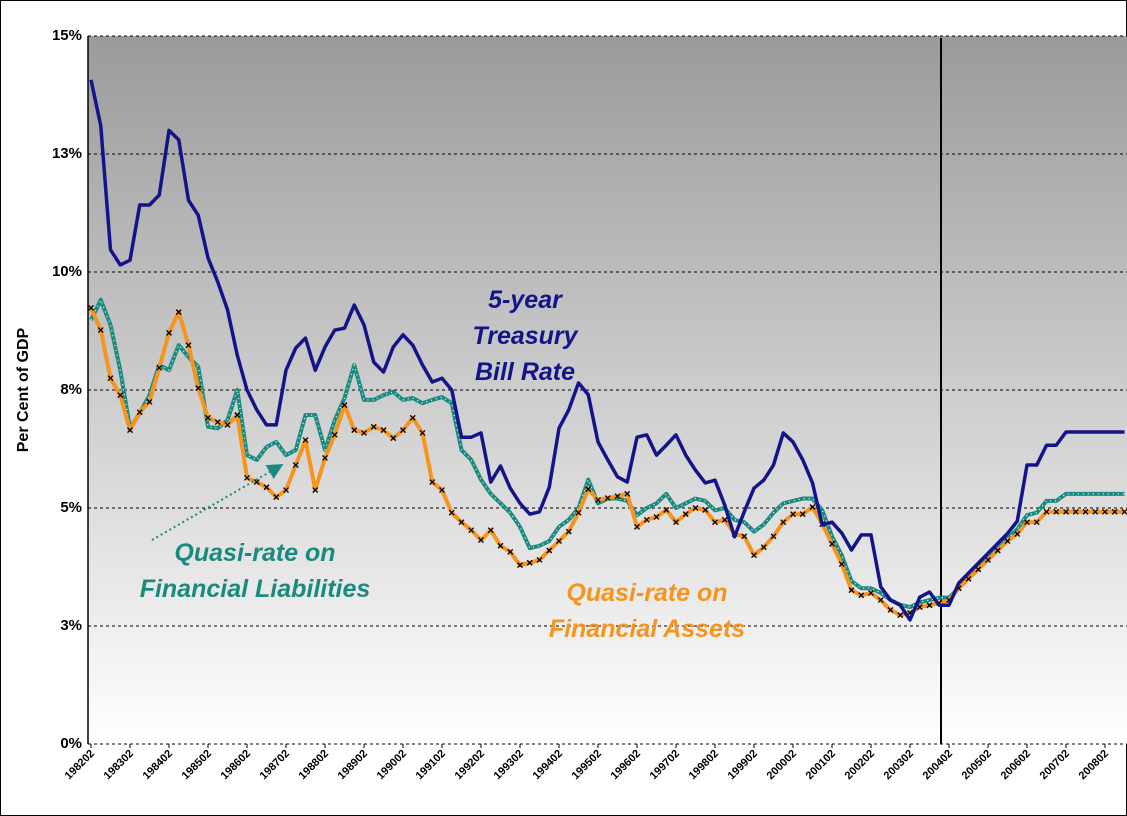  I want to click on y-tick-label: 13%, so click(67, 153).